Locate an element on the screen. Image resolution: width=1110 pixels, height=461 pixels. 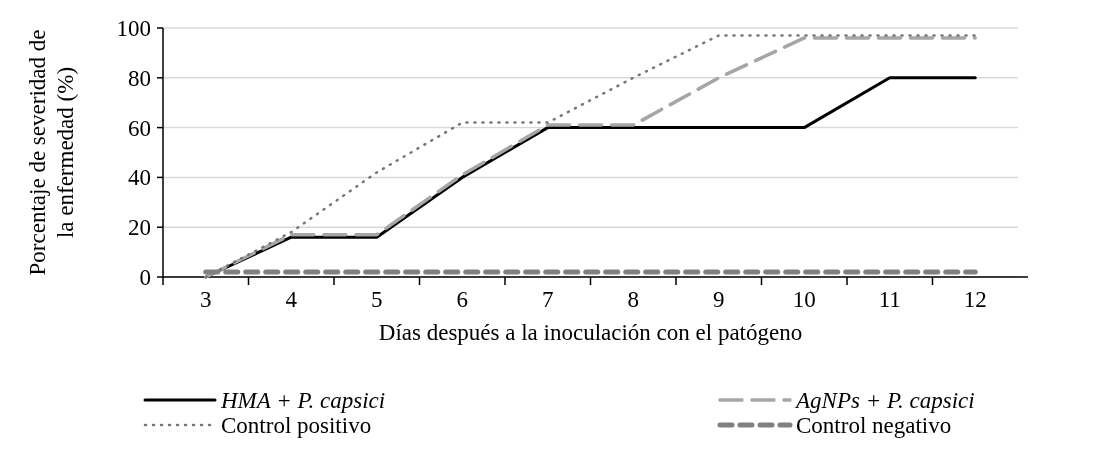
x-tick-label: 4 is located at coordinates (291, 299).